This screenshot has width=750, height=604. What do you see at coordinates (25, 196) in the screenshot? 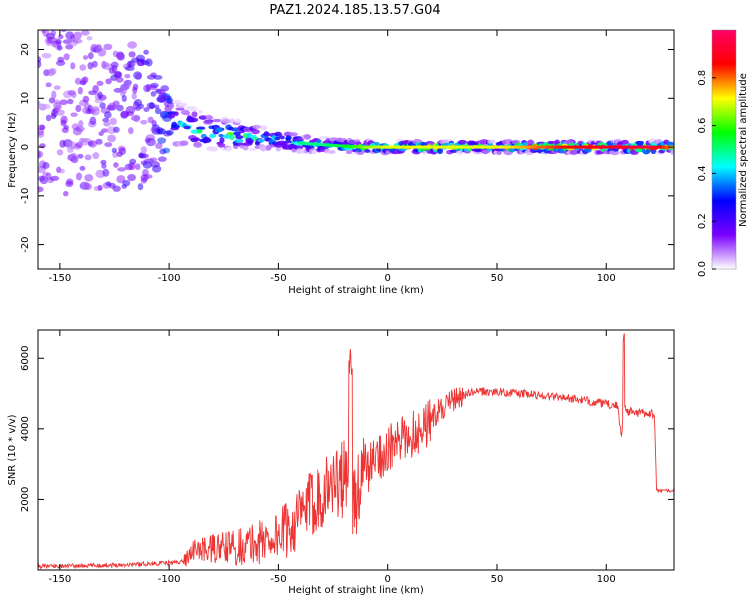
I see `y-tick-label: -10` at bounding box center [25, 196].